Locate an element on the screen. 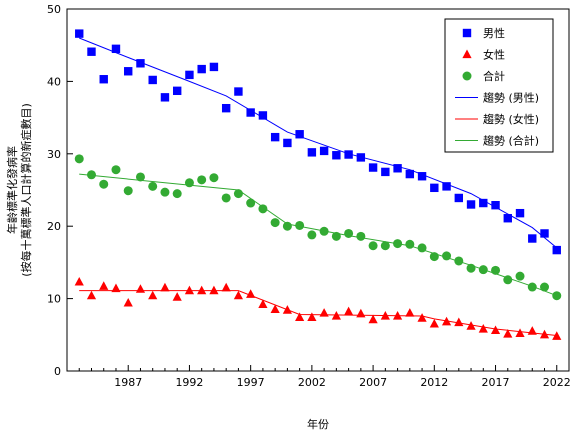 Image resolution: width=588 pixels, height=443 pixels. x-tick-label: 2017 is located at coordinates (496, 382).